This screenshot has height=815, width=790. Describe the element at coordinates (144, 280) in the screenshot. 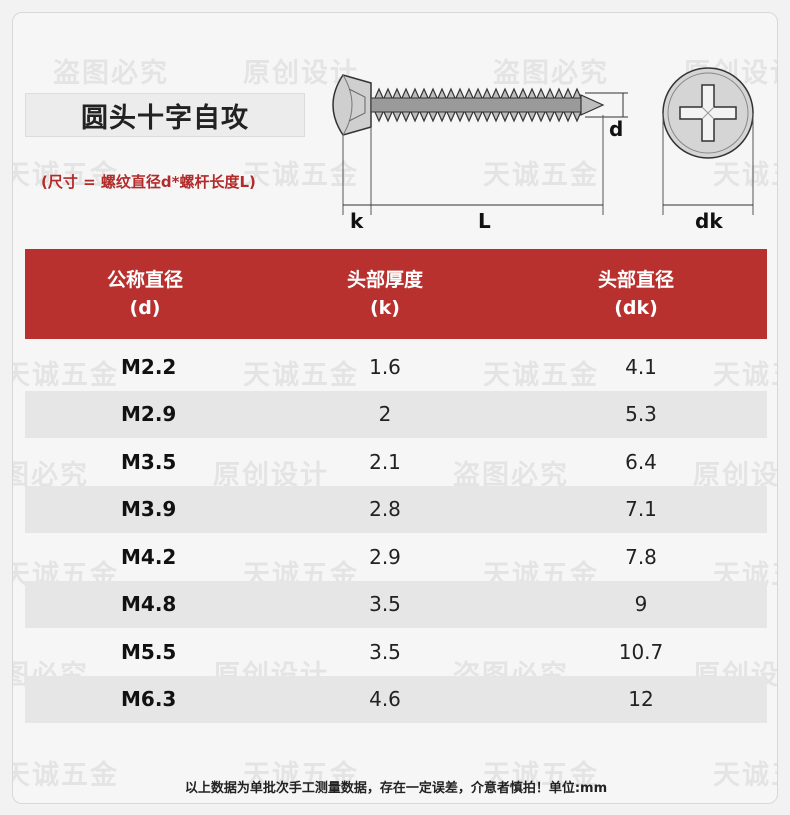

I see `header-label: 公称直径` at that location.